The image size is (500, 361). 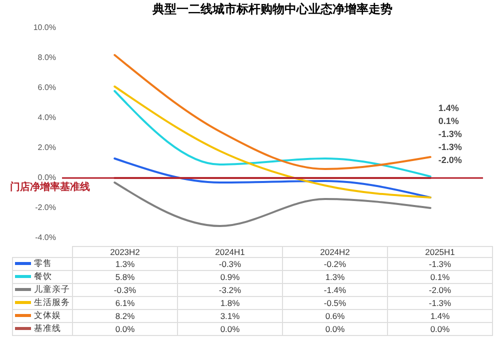 I want to click on data-label: 1.8%, so click(x=230, y=303).